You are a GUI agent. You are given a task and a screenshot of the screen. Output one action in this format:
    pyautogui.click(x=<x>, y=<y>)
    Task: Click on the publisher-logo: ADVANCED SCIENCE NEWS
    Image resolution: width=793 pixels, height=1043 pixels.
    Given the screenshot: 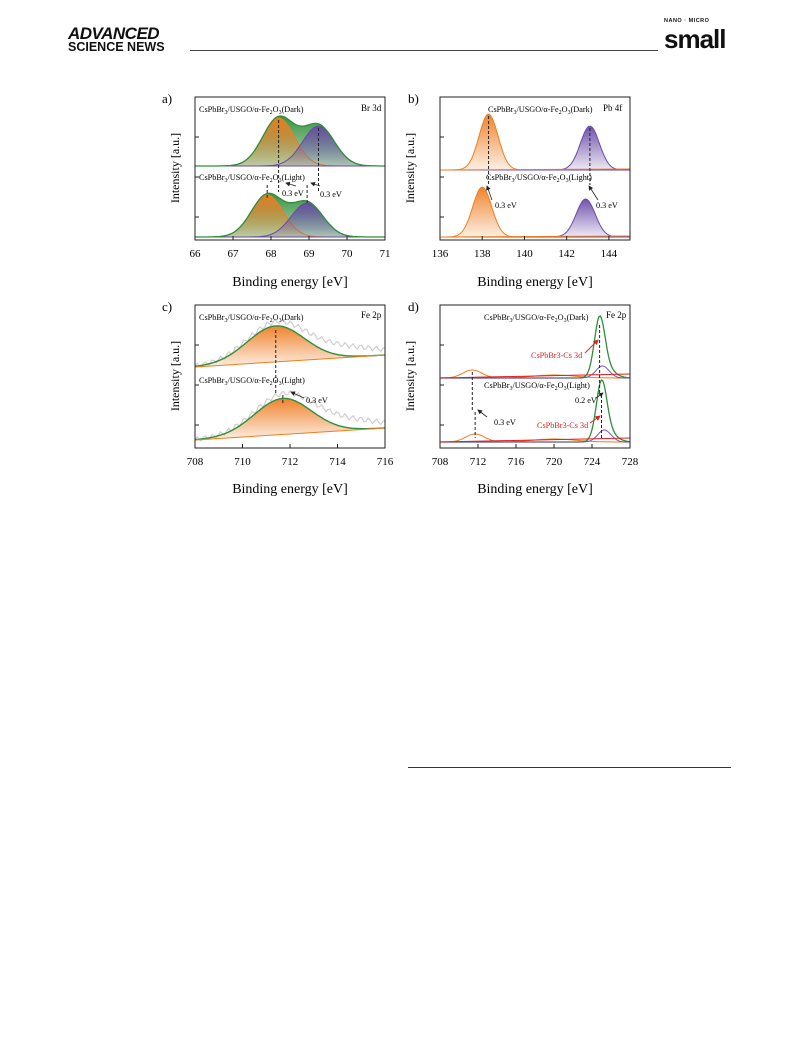 What is the action you would take?
    pyautogui.click(x=116, y=39)
    